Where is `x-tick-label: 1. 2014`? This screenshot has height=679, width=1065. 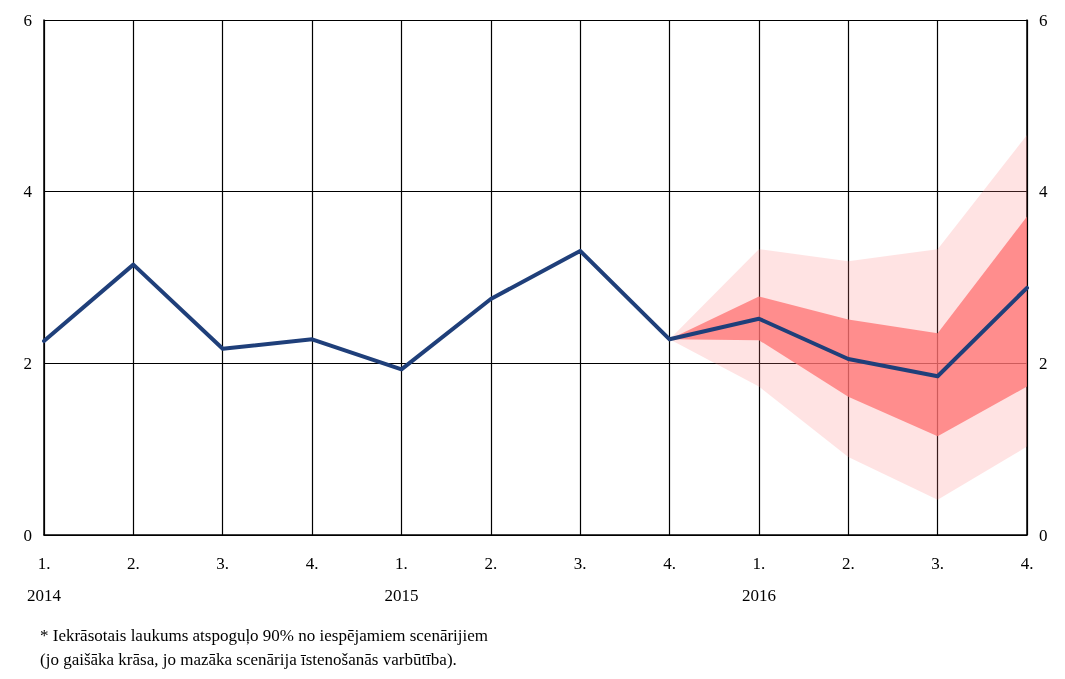
x-tick-label: 1. 2014 is located at coordinates (44, 579).